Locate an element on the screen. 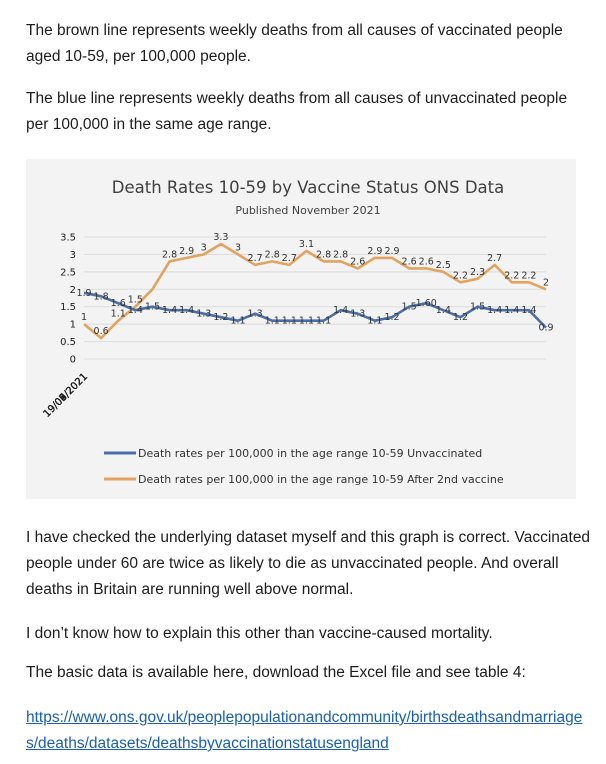 The height and width of the screenshot is (764, 606). y-tick-label: 2.5 is located at coordinates (68, 272).